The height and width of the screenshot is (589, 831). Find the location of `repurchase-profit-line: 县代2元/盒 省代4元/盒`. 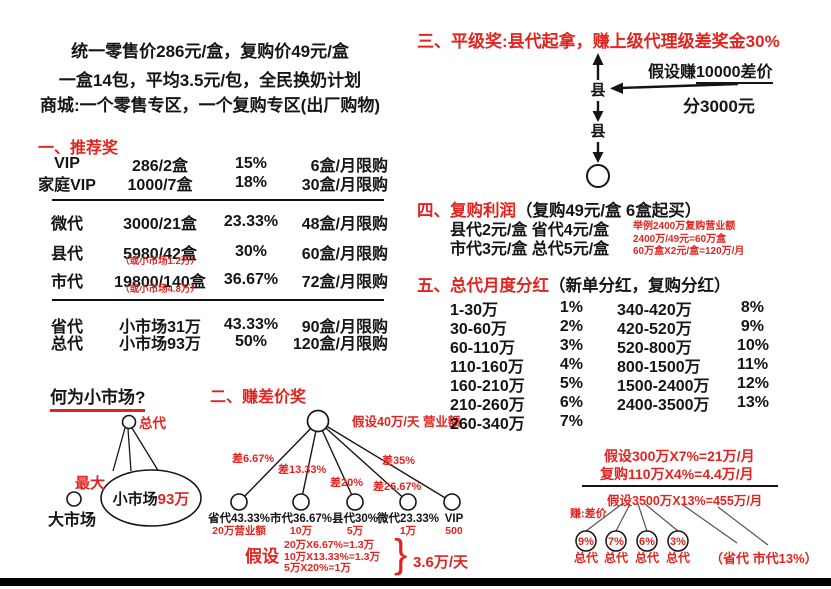

repurchase-profit-line: 县代2元/盒 省代4元/盒 is located at coordinates (530, 230).